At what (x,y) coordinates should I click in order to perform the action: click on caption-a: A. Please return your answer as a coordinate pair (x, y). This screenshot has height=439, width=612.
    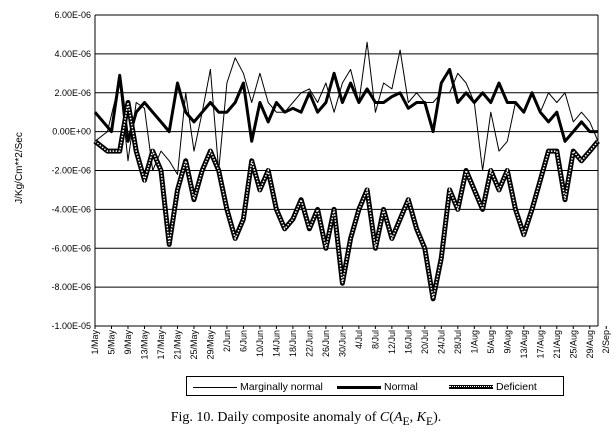
    Looking at the image, I should click on (398, 417).